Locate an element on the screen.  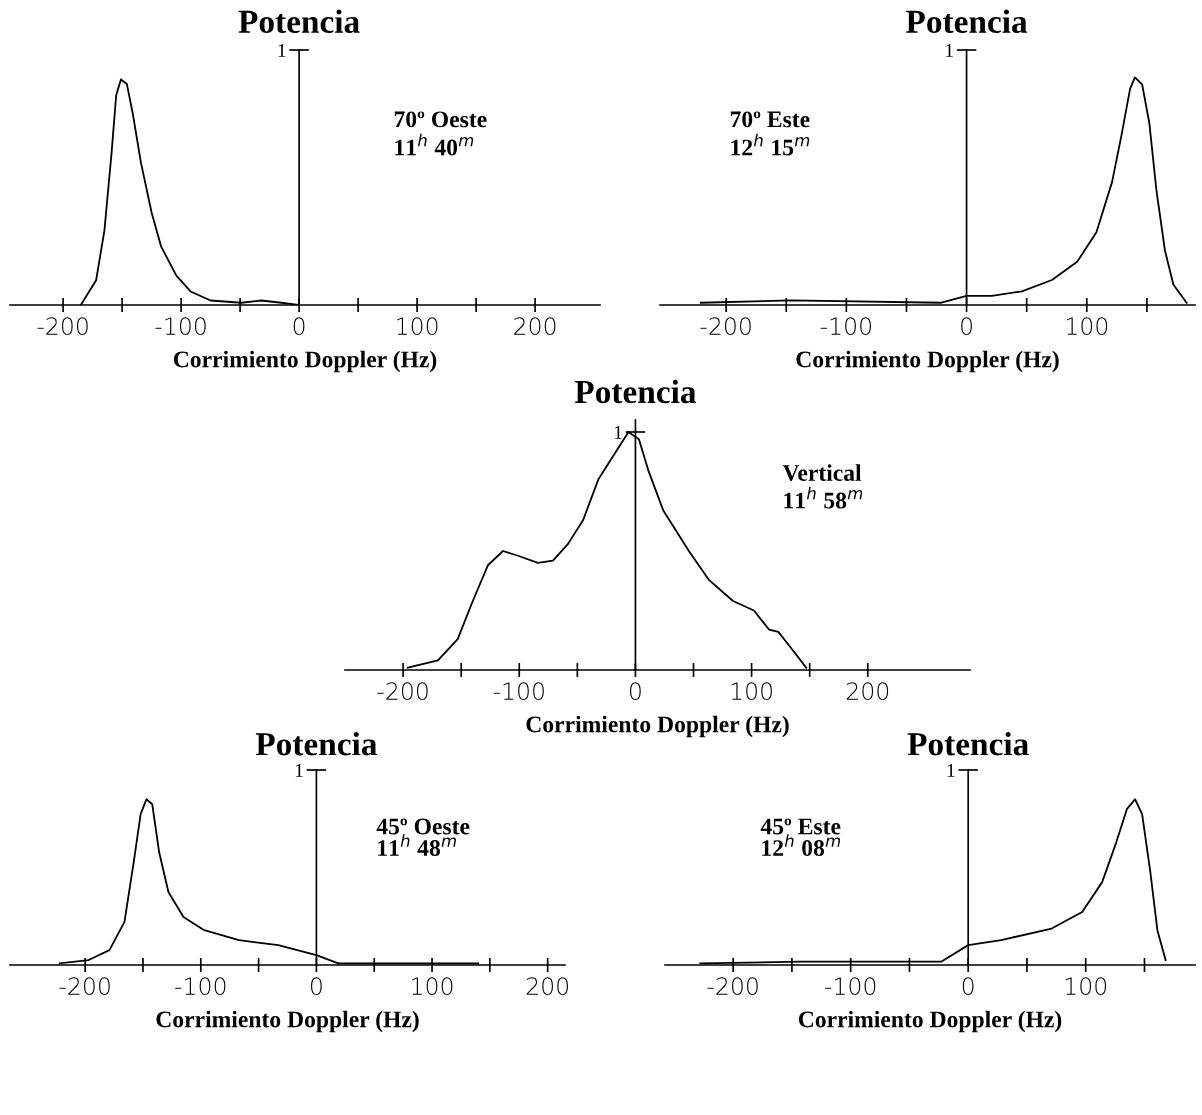
annotation: 11$^{h}$ 58$^{m}$ is located at coordinates (823, 497).